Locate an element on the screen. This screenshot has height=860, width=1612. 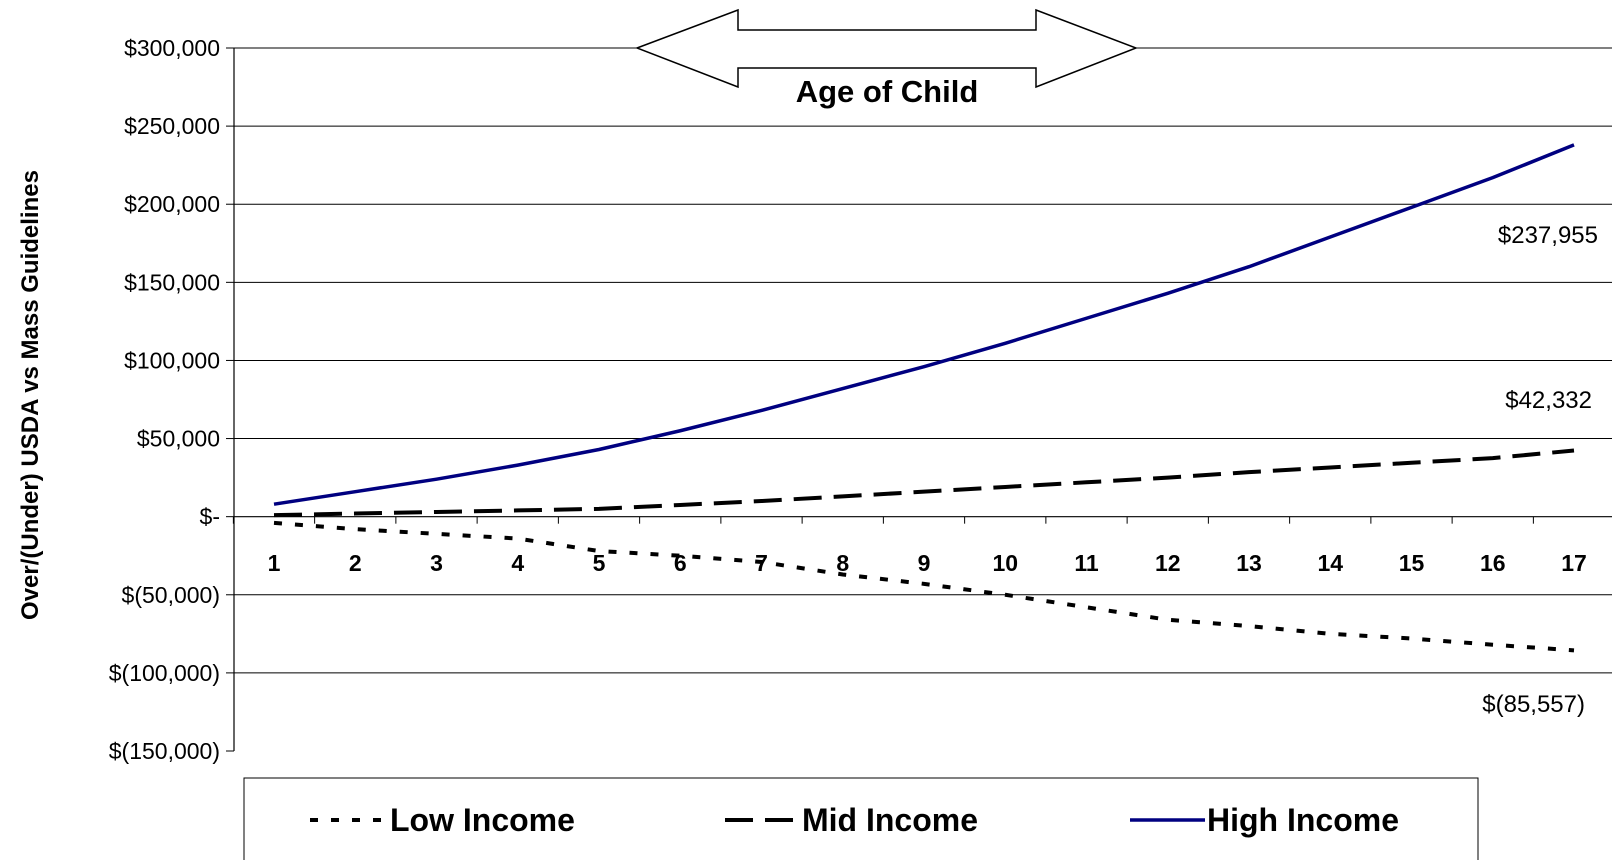
x-tick-label: 4 is located at coordinates (517, 563).